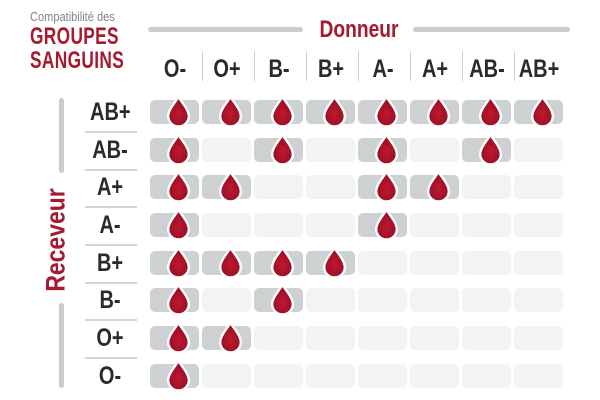 This screenshot has height=400, width=600. Describe the element at coordinates (486, 225) in the screenshot. I see `cell-A--from-AB-` at that location.